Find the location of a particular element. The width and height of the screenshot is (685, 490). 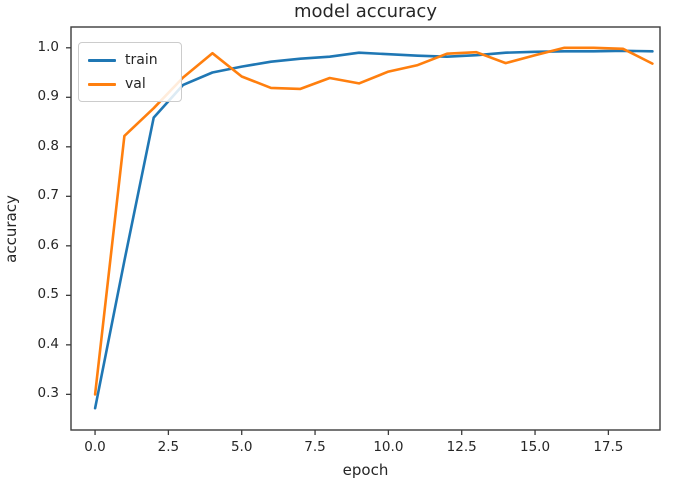

x-tick-label: 10.0 is located at coordinates (388, 447).